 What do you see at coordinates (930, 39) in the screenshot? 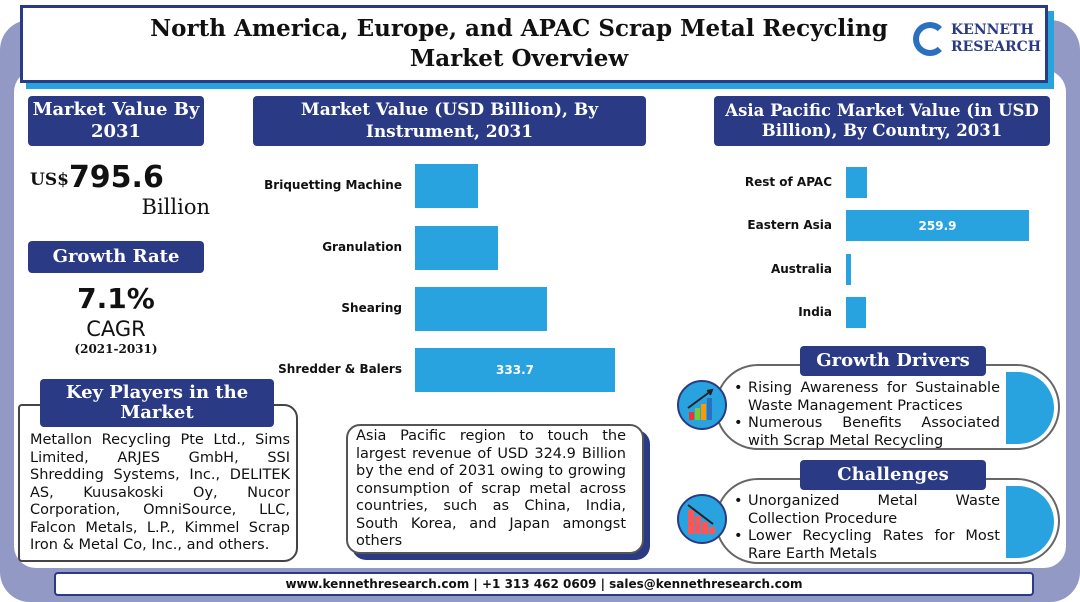
I see `logo-ring-icon` at bounding box center [930, 39].